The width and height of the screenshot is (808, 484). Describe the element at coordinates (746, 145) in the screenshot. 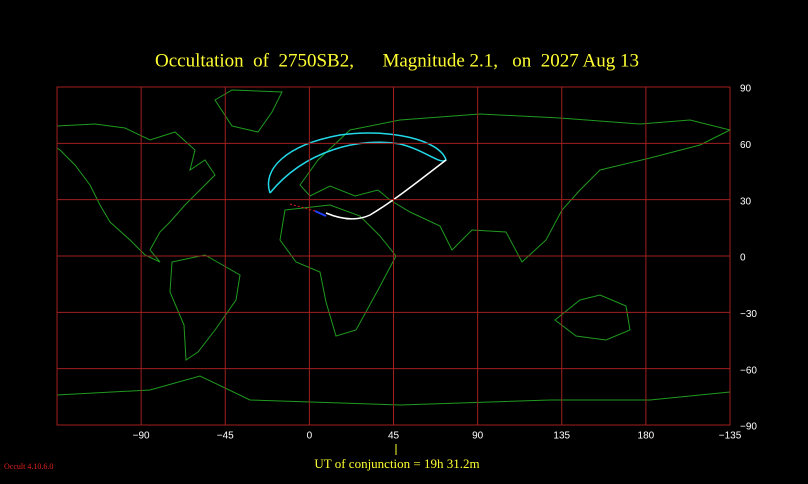

I see `y-tick-label: 60` at that location.